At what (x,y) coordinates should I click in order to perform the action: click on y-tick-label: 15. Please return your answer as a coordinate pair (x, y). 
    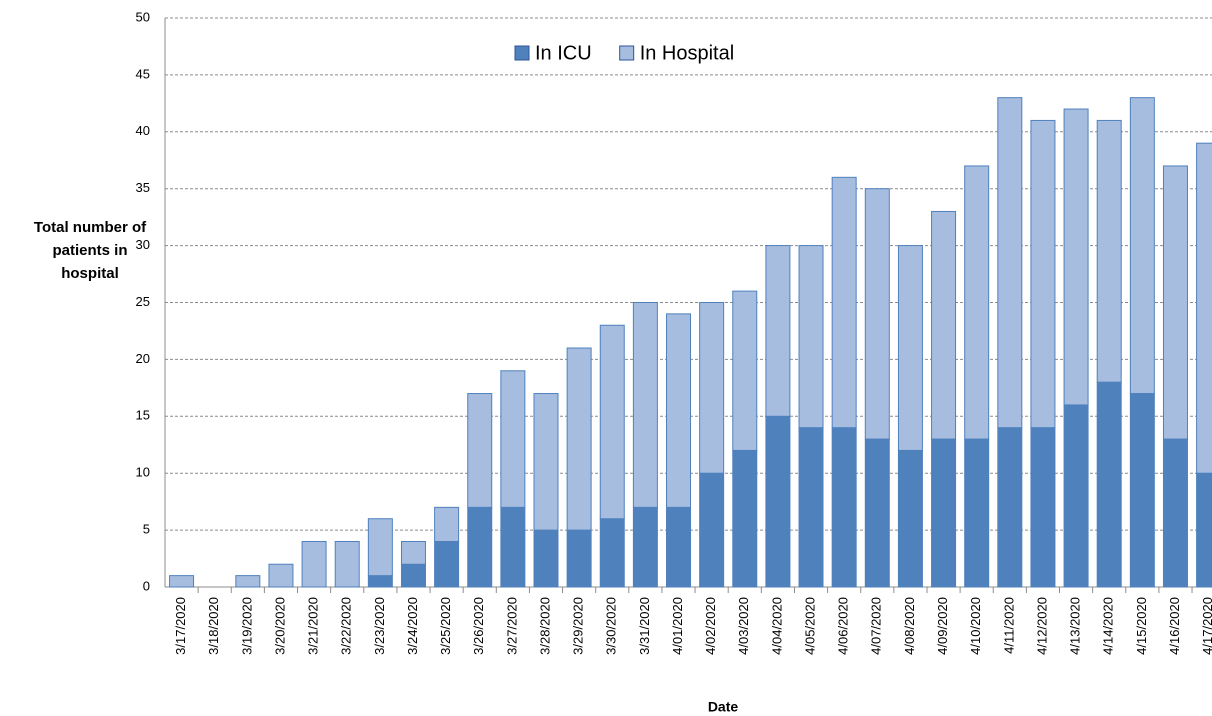
    Looking at the image, I should click on (143, 415).